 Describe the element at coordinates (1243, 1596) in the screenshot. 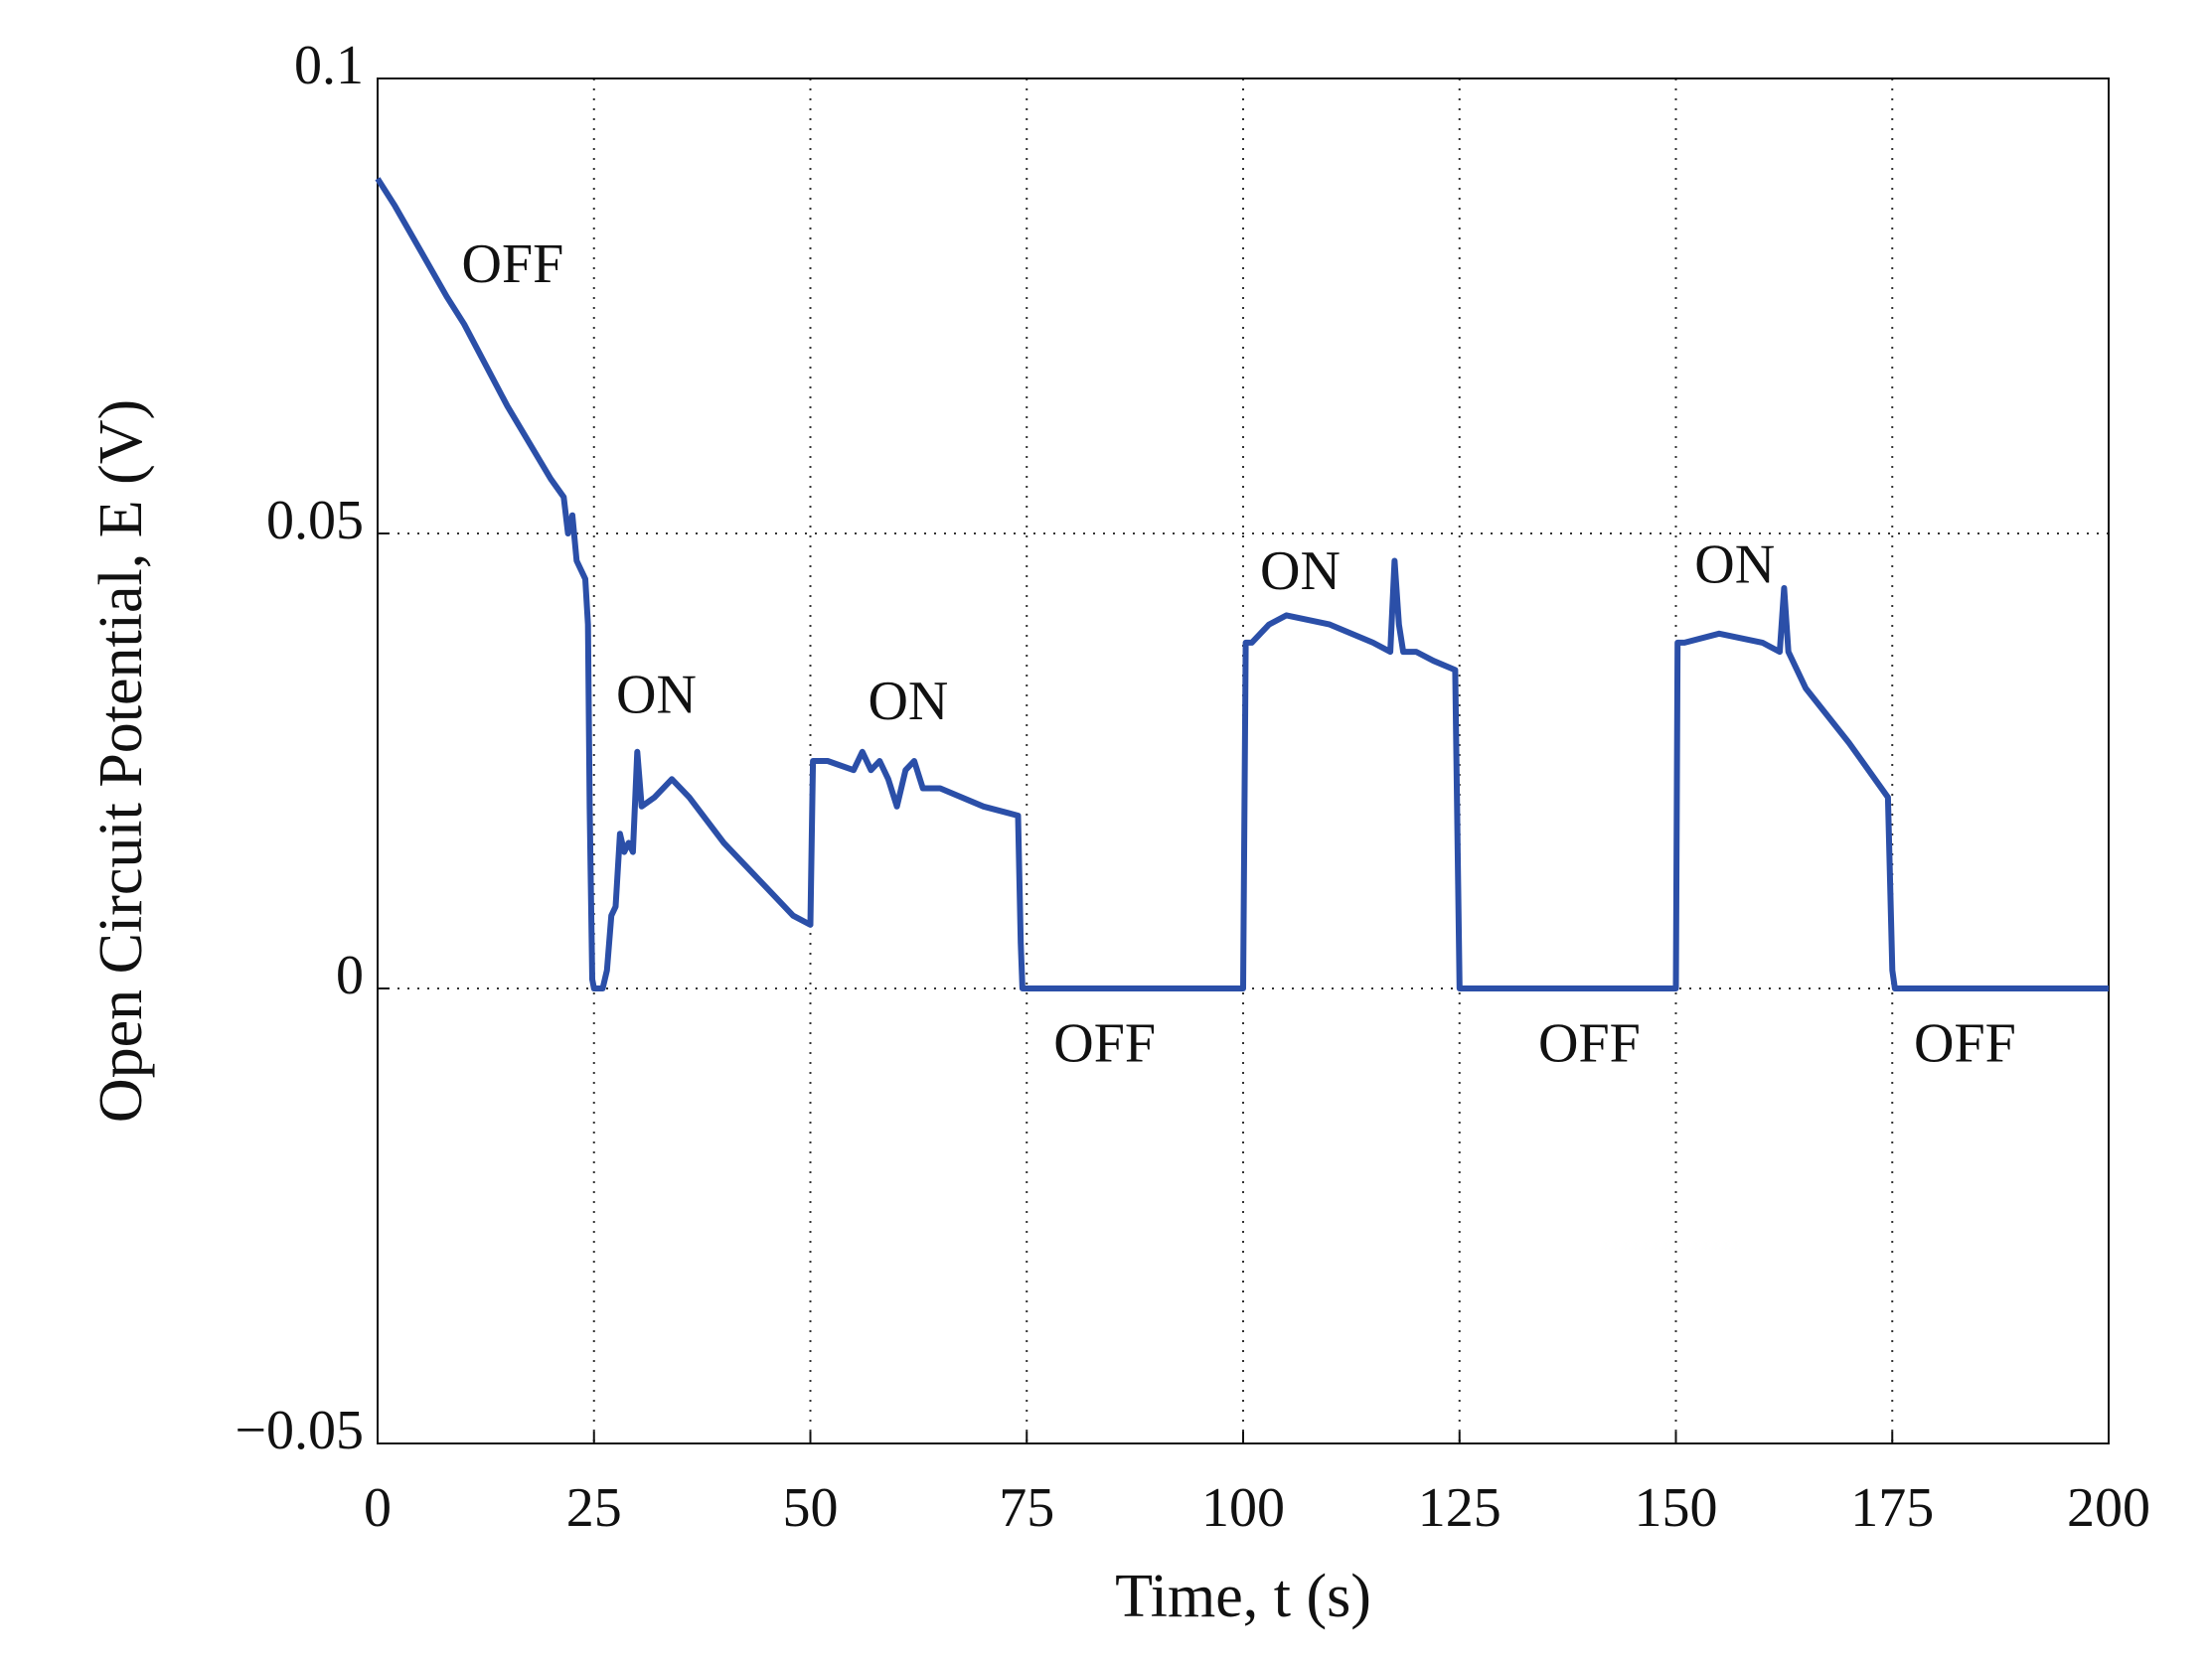

I see `x-axis-label: Time, t (s)` at that location.